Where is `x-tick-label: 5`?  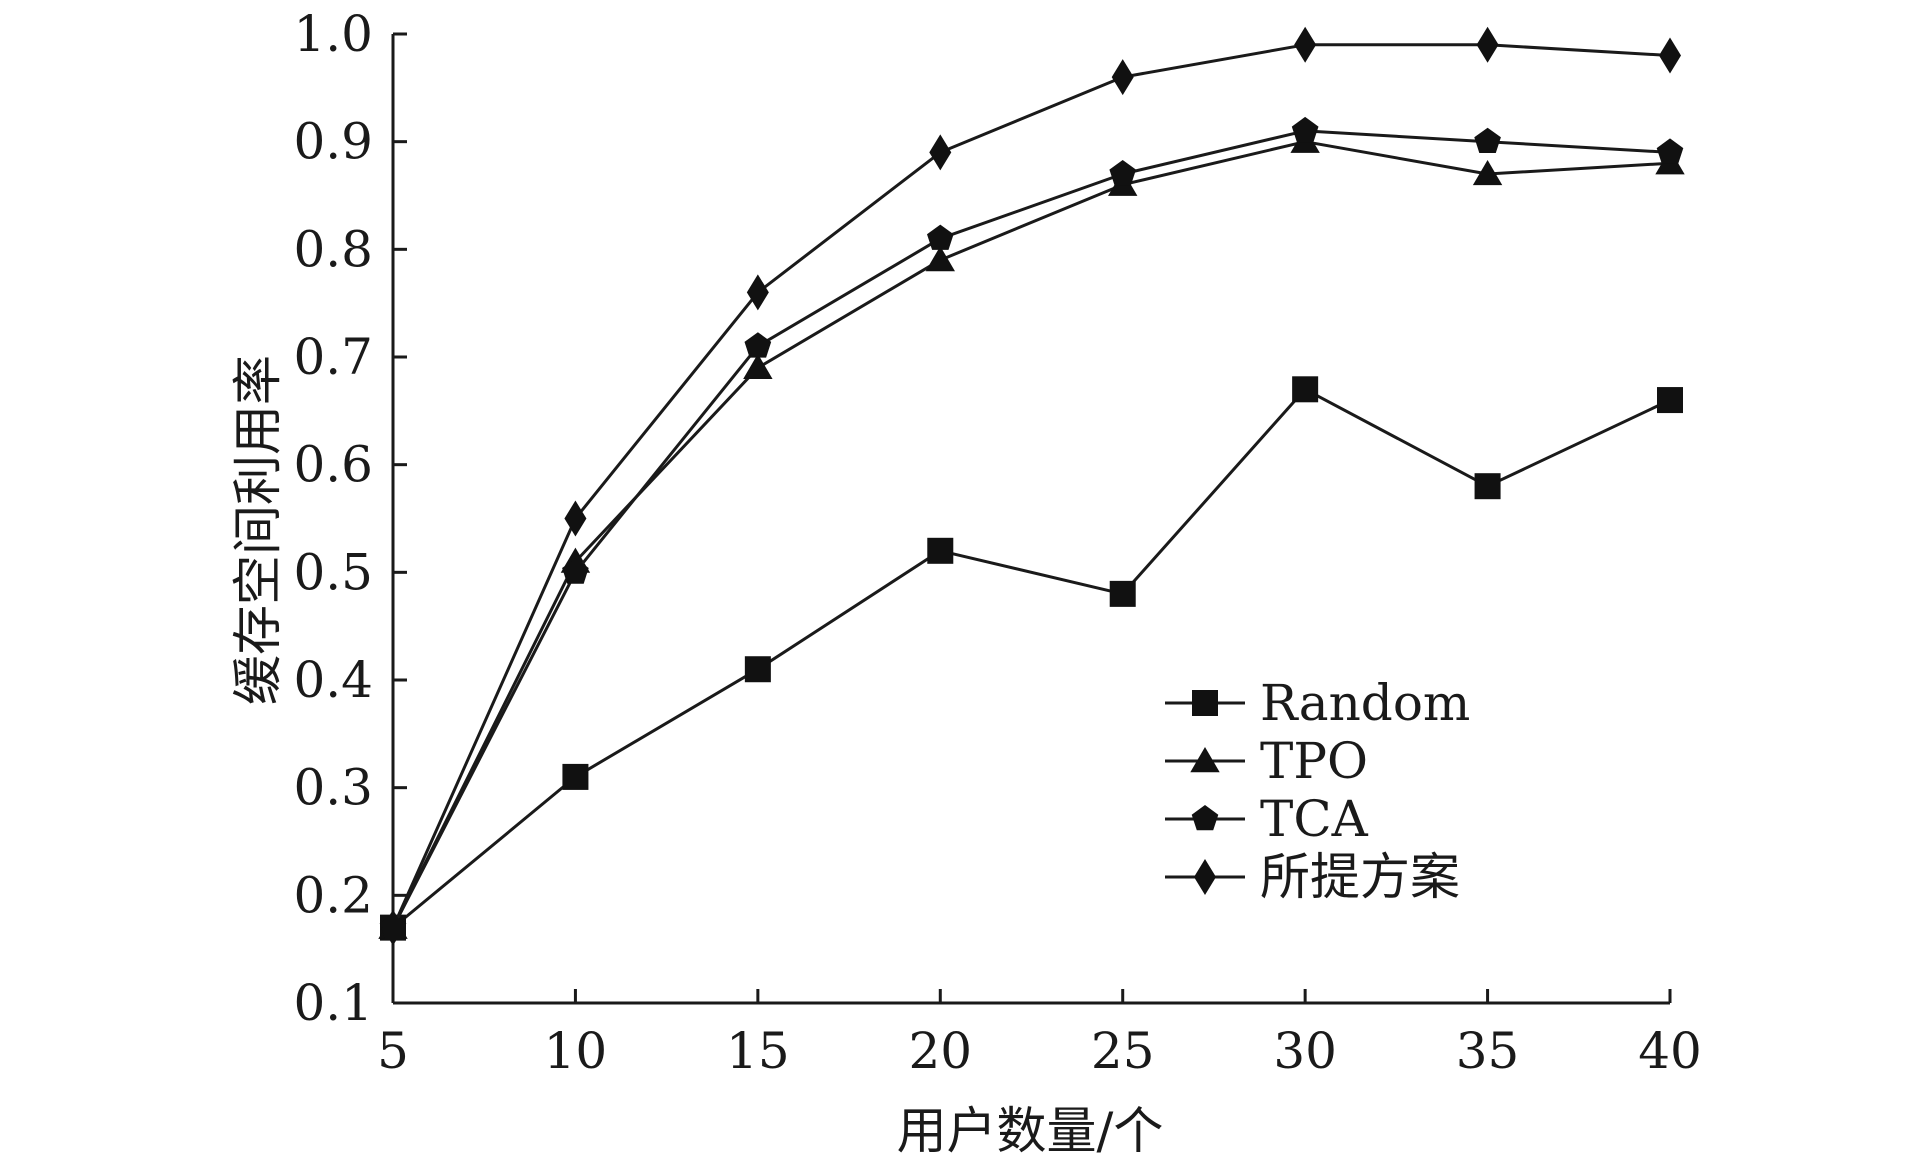
x-tick-label: 5 is located at coordinates (393, 1051).